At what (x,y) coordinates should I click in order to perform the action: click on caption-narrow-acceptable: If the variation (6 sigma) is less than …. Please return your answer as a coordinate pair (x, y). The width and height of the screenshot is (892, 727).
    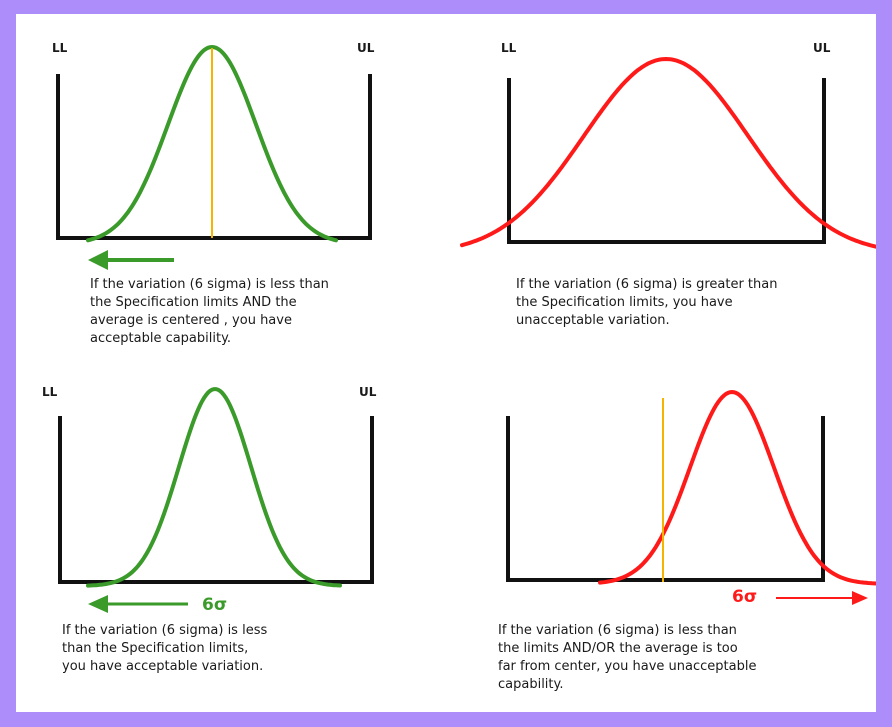
    Looking at the image, I should click on (165, 648).